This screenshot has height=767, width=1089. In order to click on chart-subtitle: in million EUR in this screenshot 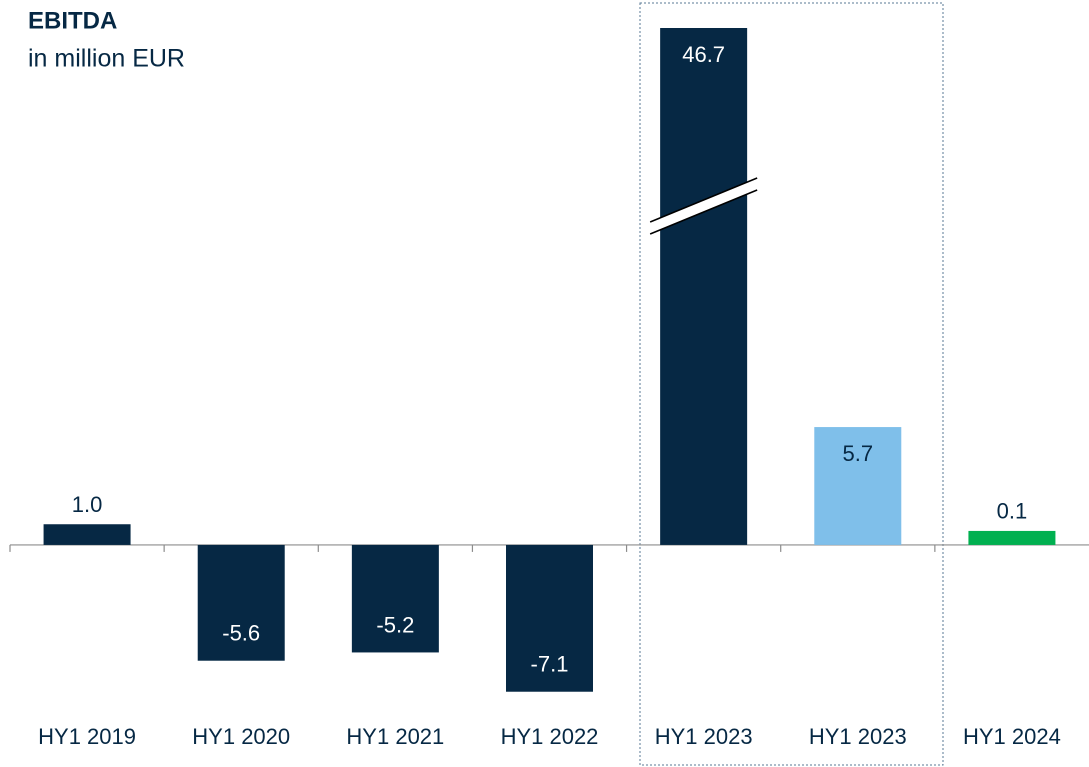, I will do `click(106, 59)`.